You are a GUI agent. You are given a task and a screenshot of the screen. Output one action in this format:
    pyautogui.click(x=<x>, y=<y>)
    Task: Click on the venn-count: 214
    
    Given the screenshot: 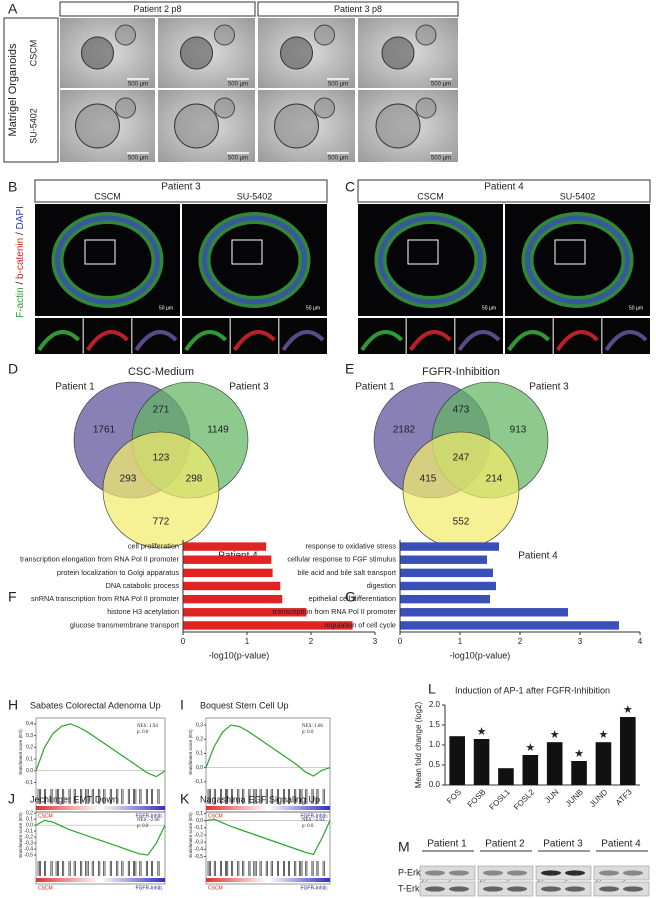 What is the action you would take?
    pyautogui.click(x=494, y=479)
    